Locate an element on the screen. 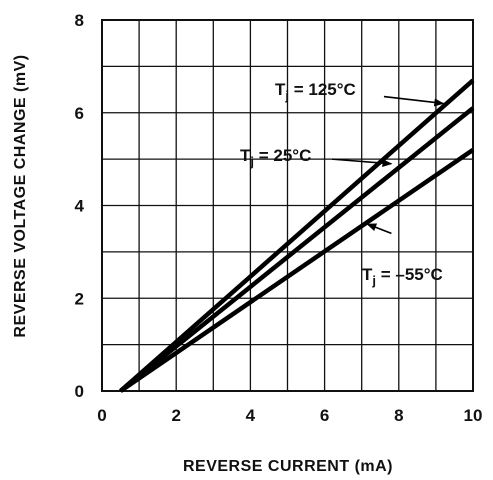 The width and height of the screenshot is (493, 480). x-tick-label: 10 is located at coordinates (473, 415).